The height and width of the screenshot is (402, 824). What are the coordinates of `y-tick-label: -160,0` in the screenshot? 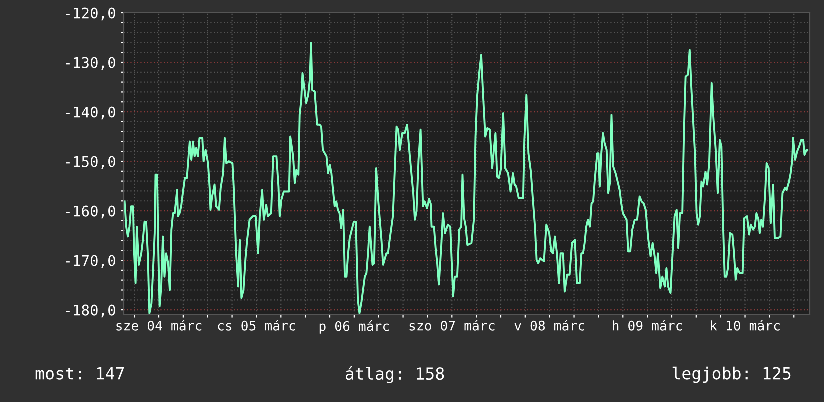 It's located at (91, 212).